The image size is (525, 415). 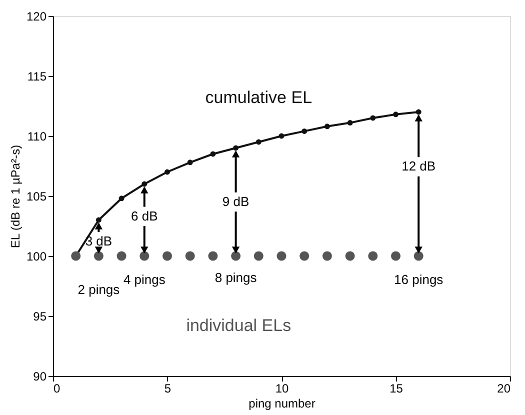 I want to click on y-axis-title: EL (dB re 1 µPa²-s), so click(x=15, y=196).